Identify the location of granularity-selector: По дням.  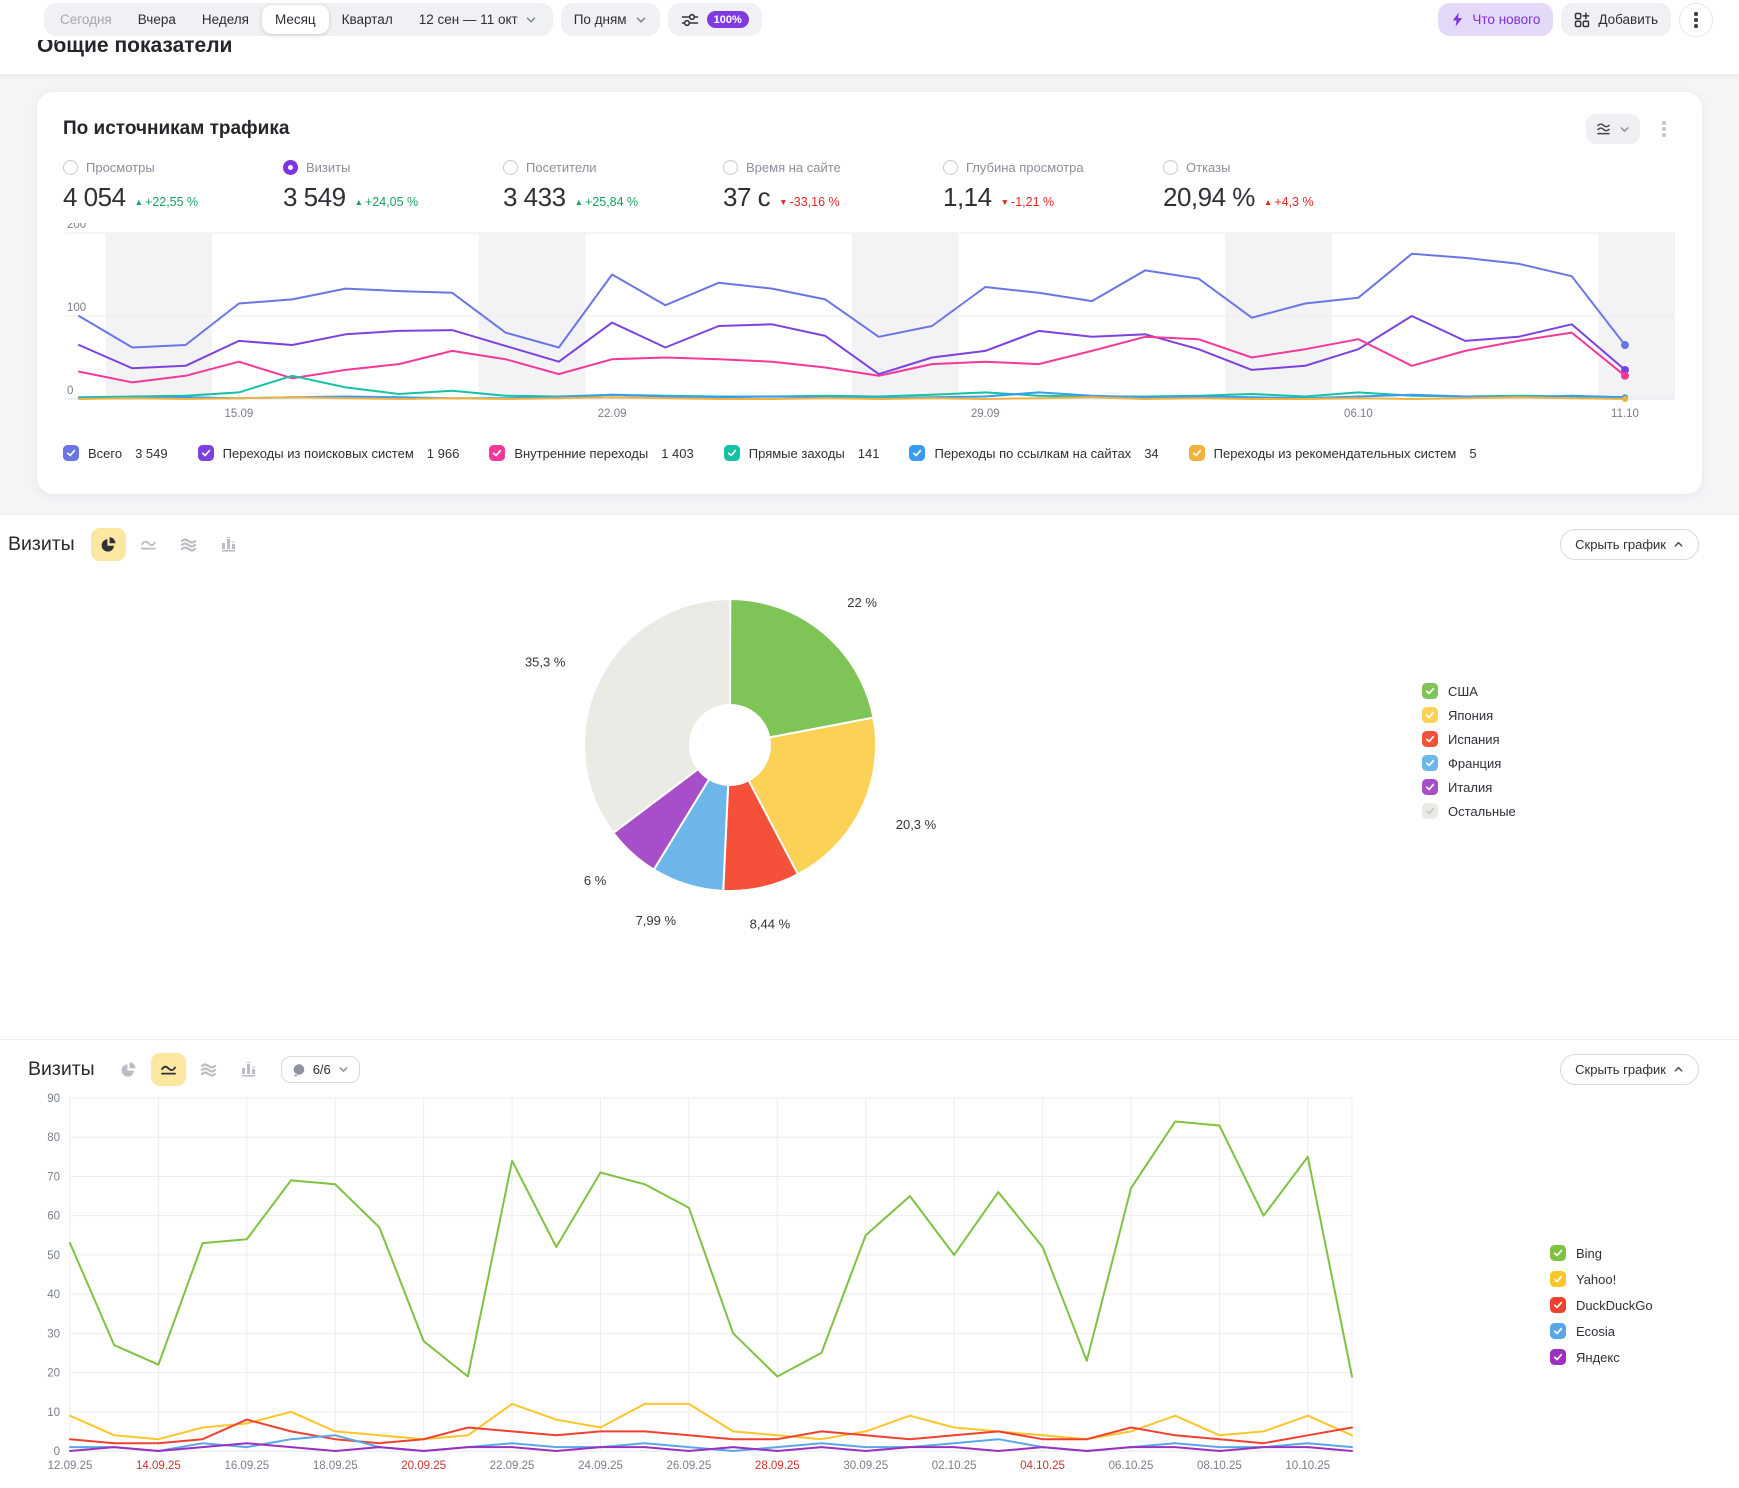
(610, 19).